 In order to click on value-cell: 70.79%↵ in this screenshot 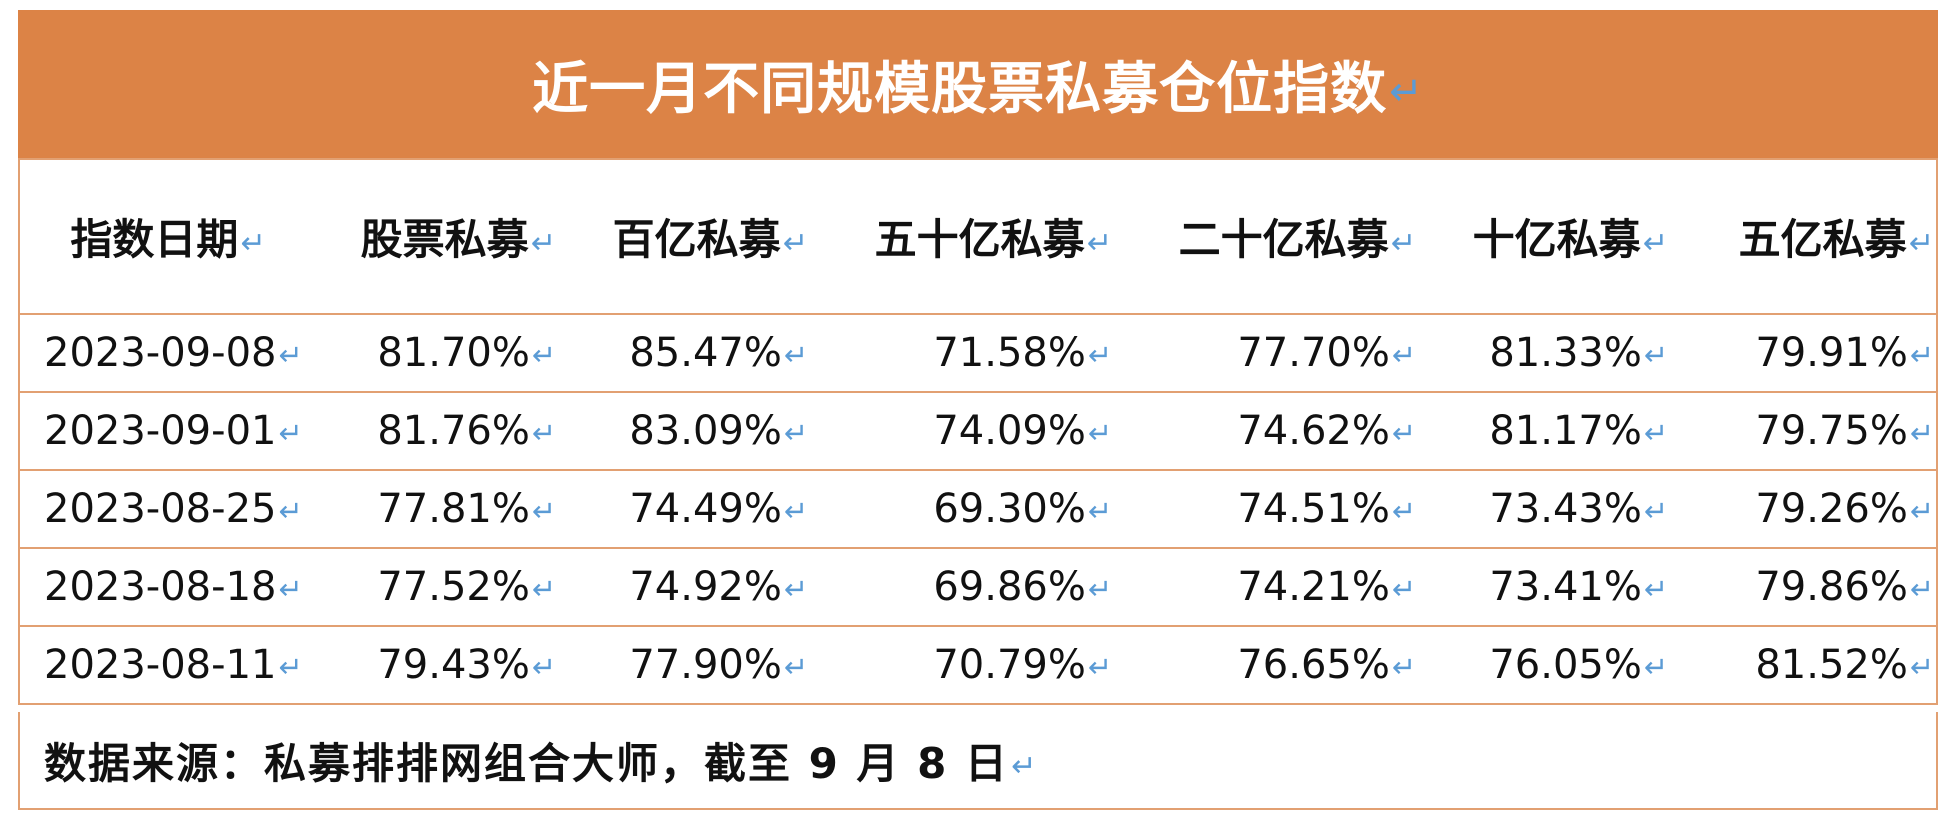, I will do `click(1022, 665)`.